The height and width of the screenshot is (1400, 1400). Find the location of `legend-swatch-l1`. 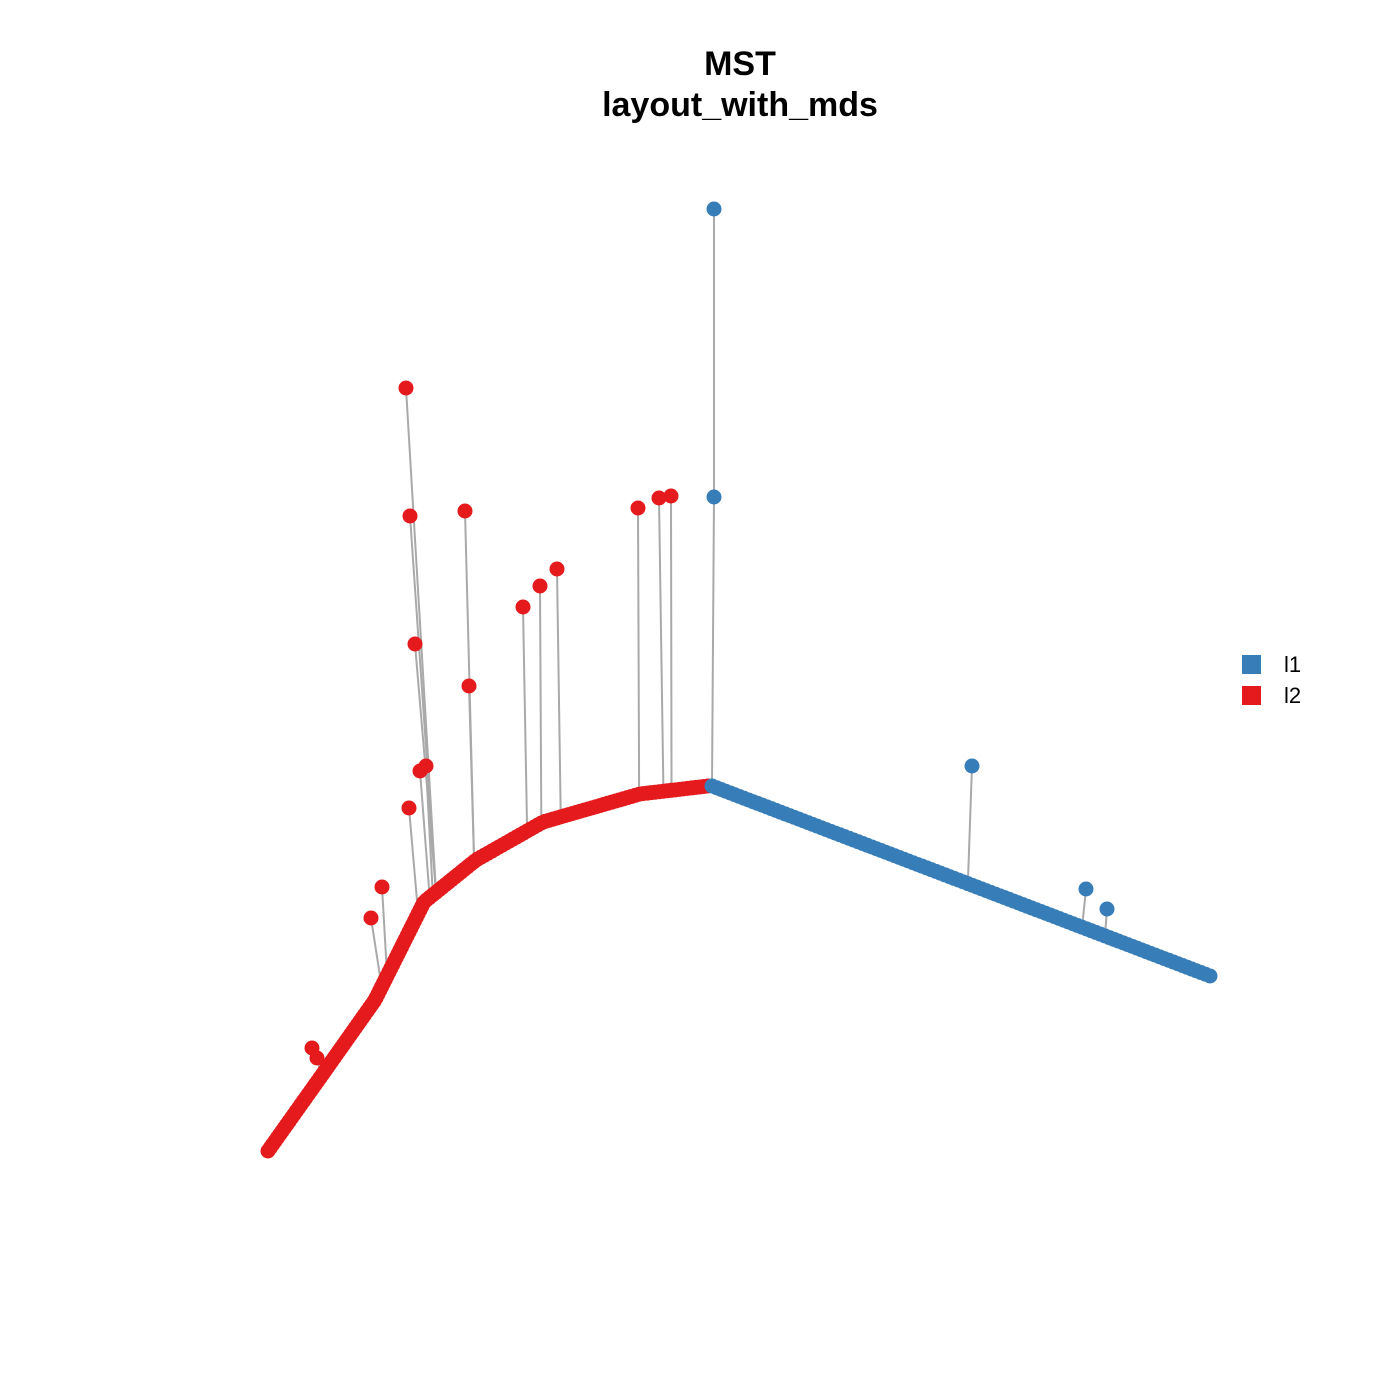

legend-swatch-l1 is located at coordinates (1251, 664).